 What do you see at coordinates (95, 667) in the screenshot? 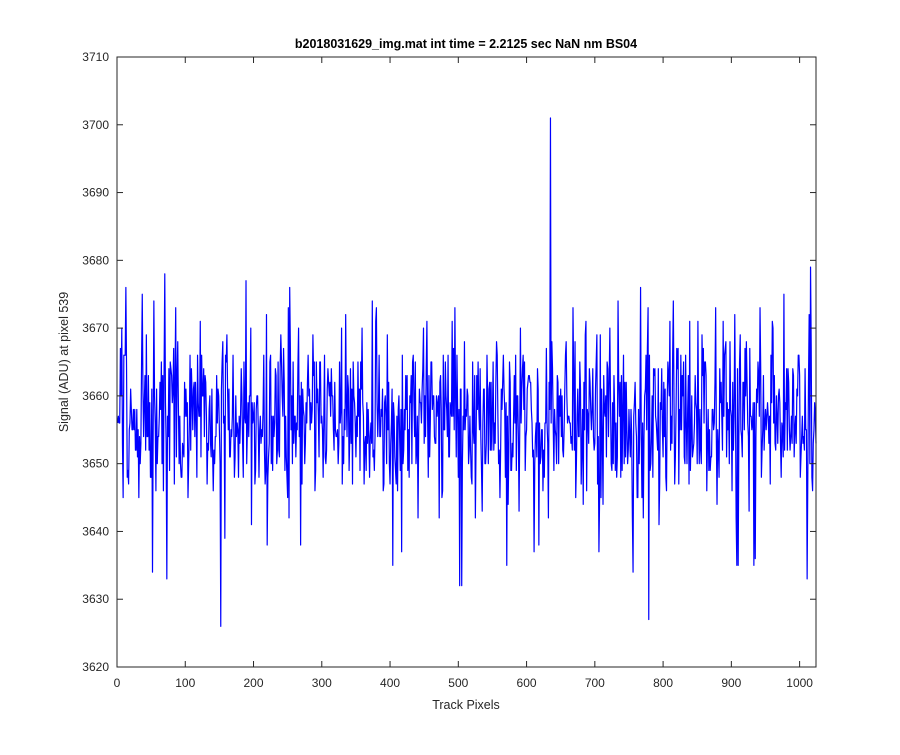
I see `y-tick-label: 3620` at bounding box center [95, 667].